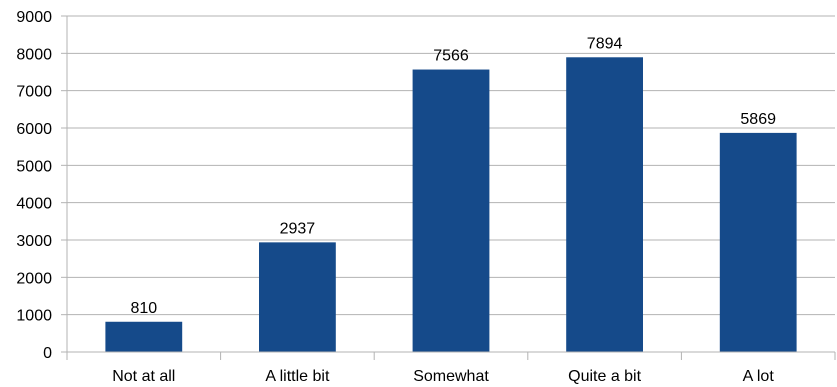 The height and width of the screenshot is (387, 837). Describe the element at coordinates (34, 92) in the screenshot. I see `y-tick-label: 7000` at that location.